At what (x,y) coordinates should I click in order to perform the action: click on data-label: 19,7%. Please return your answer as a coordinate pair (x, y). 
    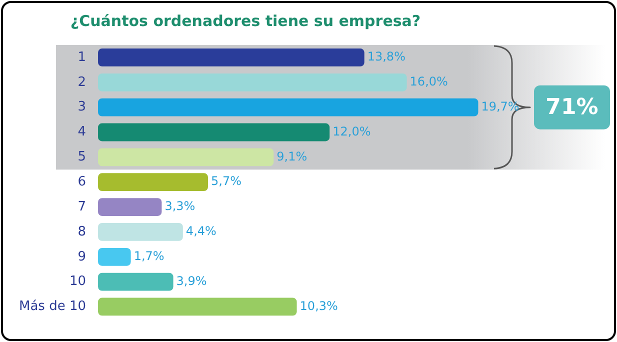
    Looking at the image, I should click on (500, 106).